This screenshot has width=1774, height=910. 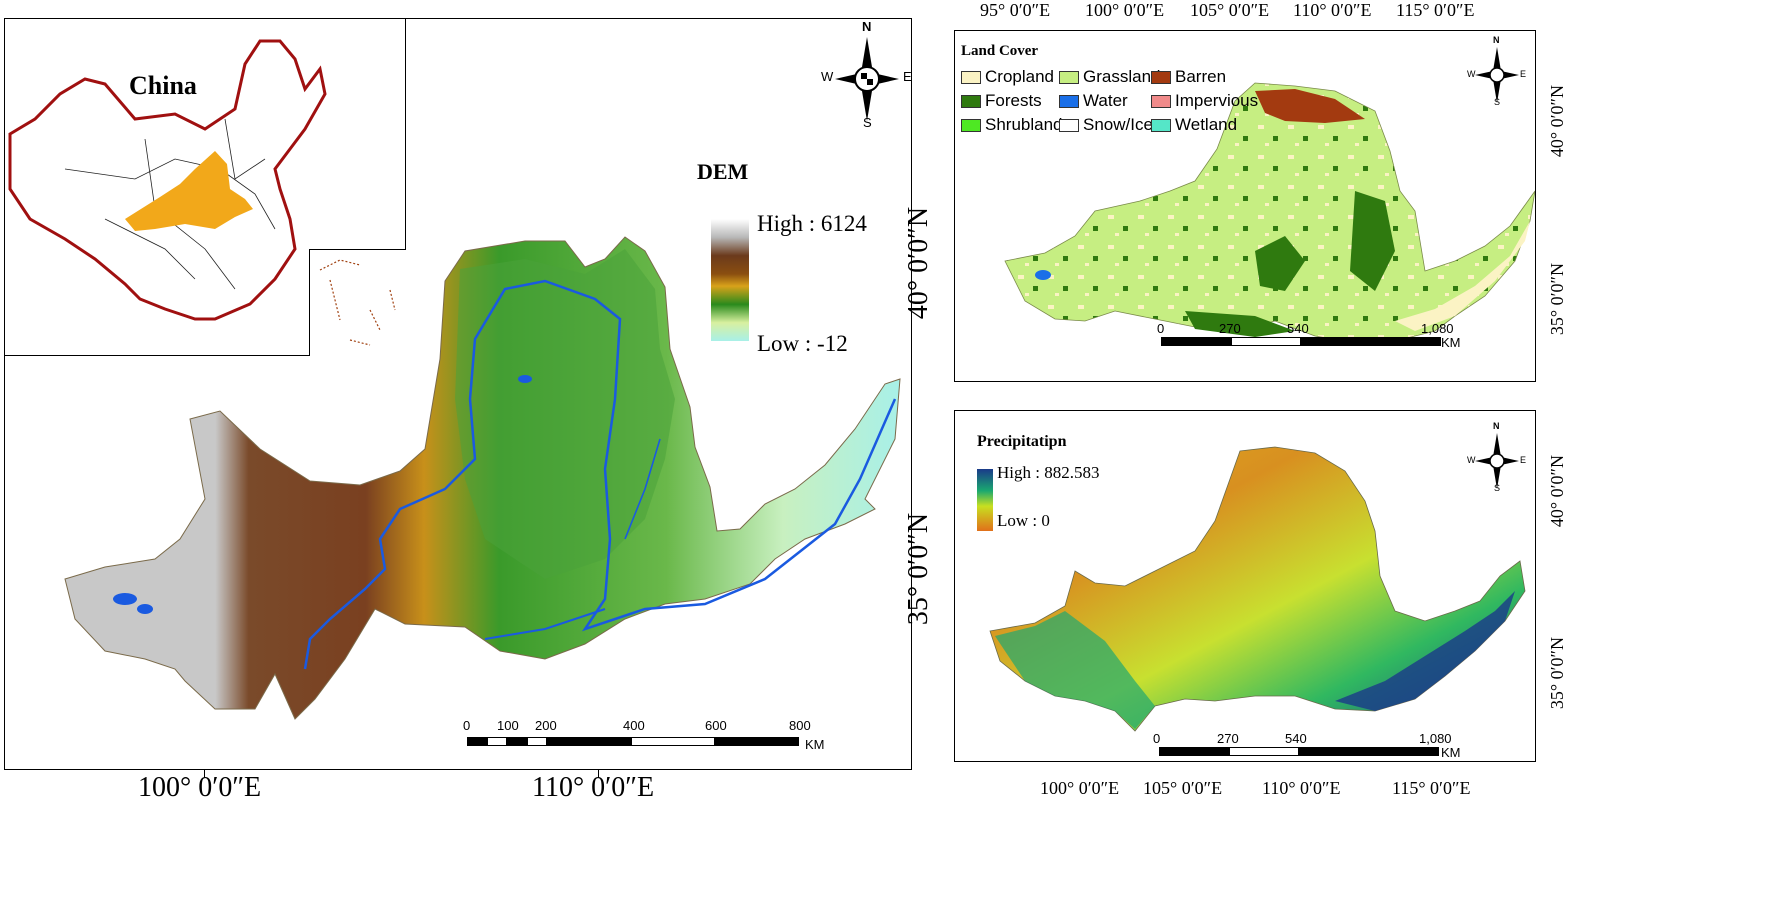 I want to click on lc-legend-water: Water, so click(x=1093, y=101).